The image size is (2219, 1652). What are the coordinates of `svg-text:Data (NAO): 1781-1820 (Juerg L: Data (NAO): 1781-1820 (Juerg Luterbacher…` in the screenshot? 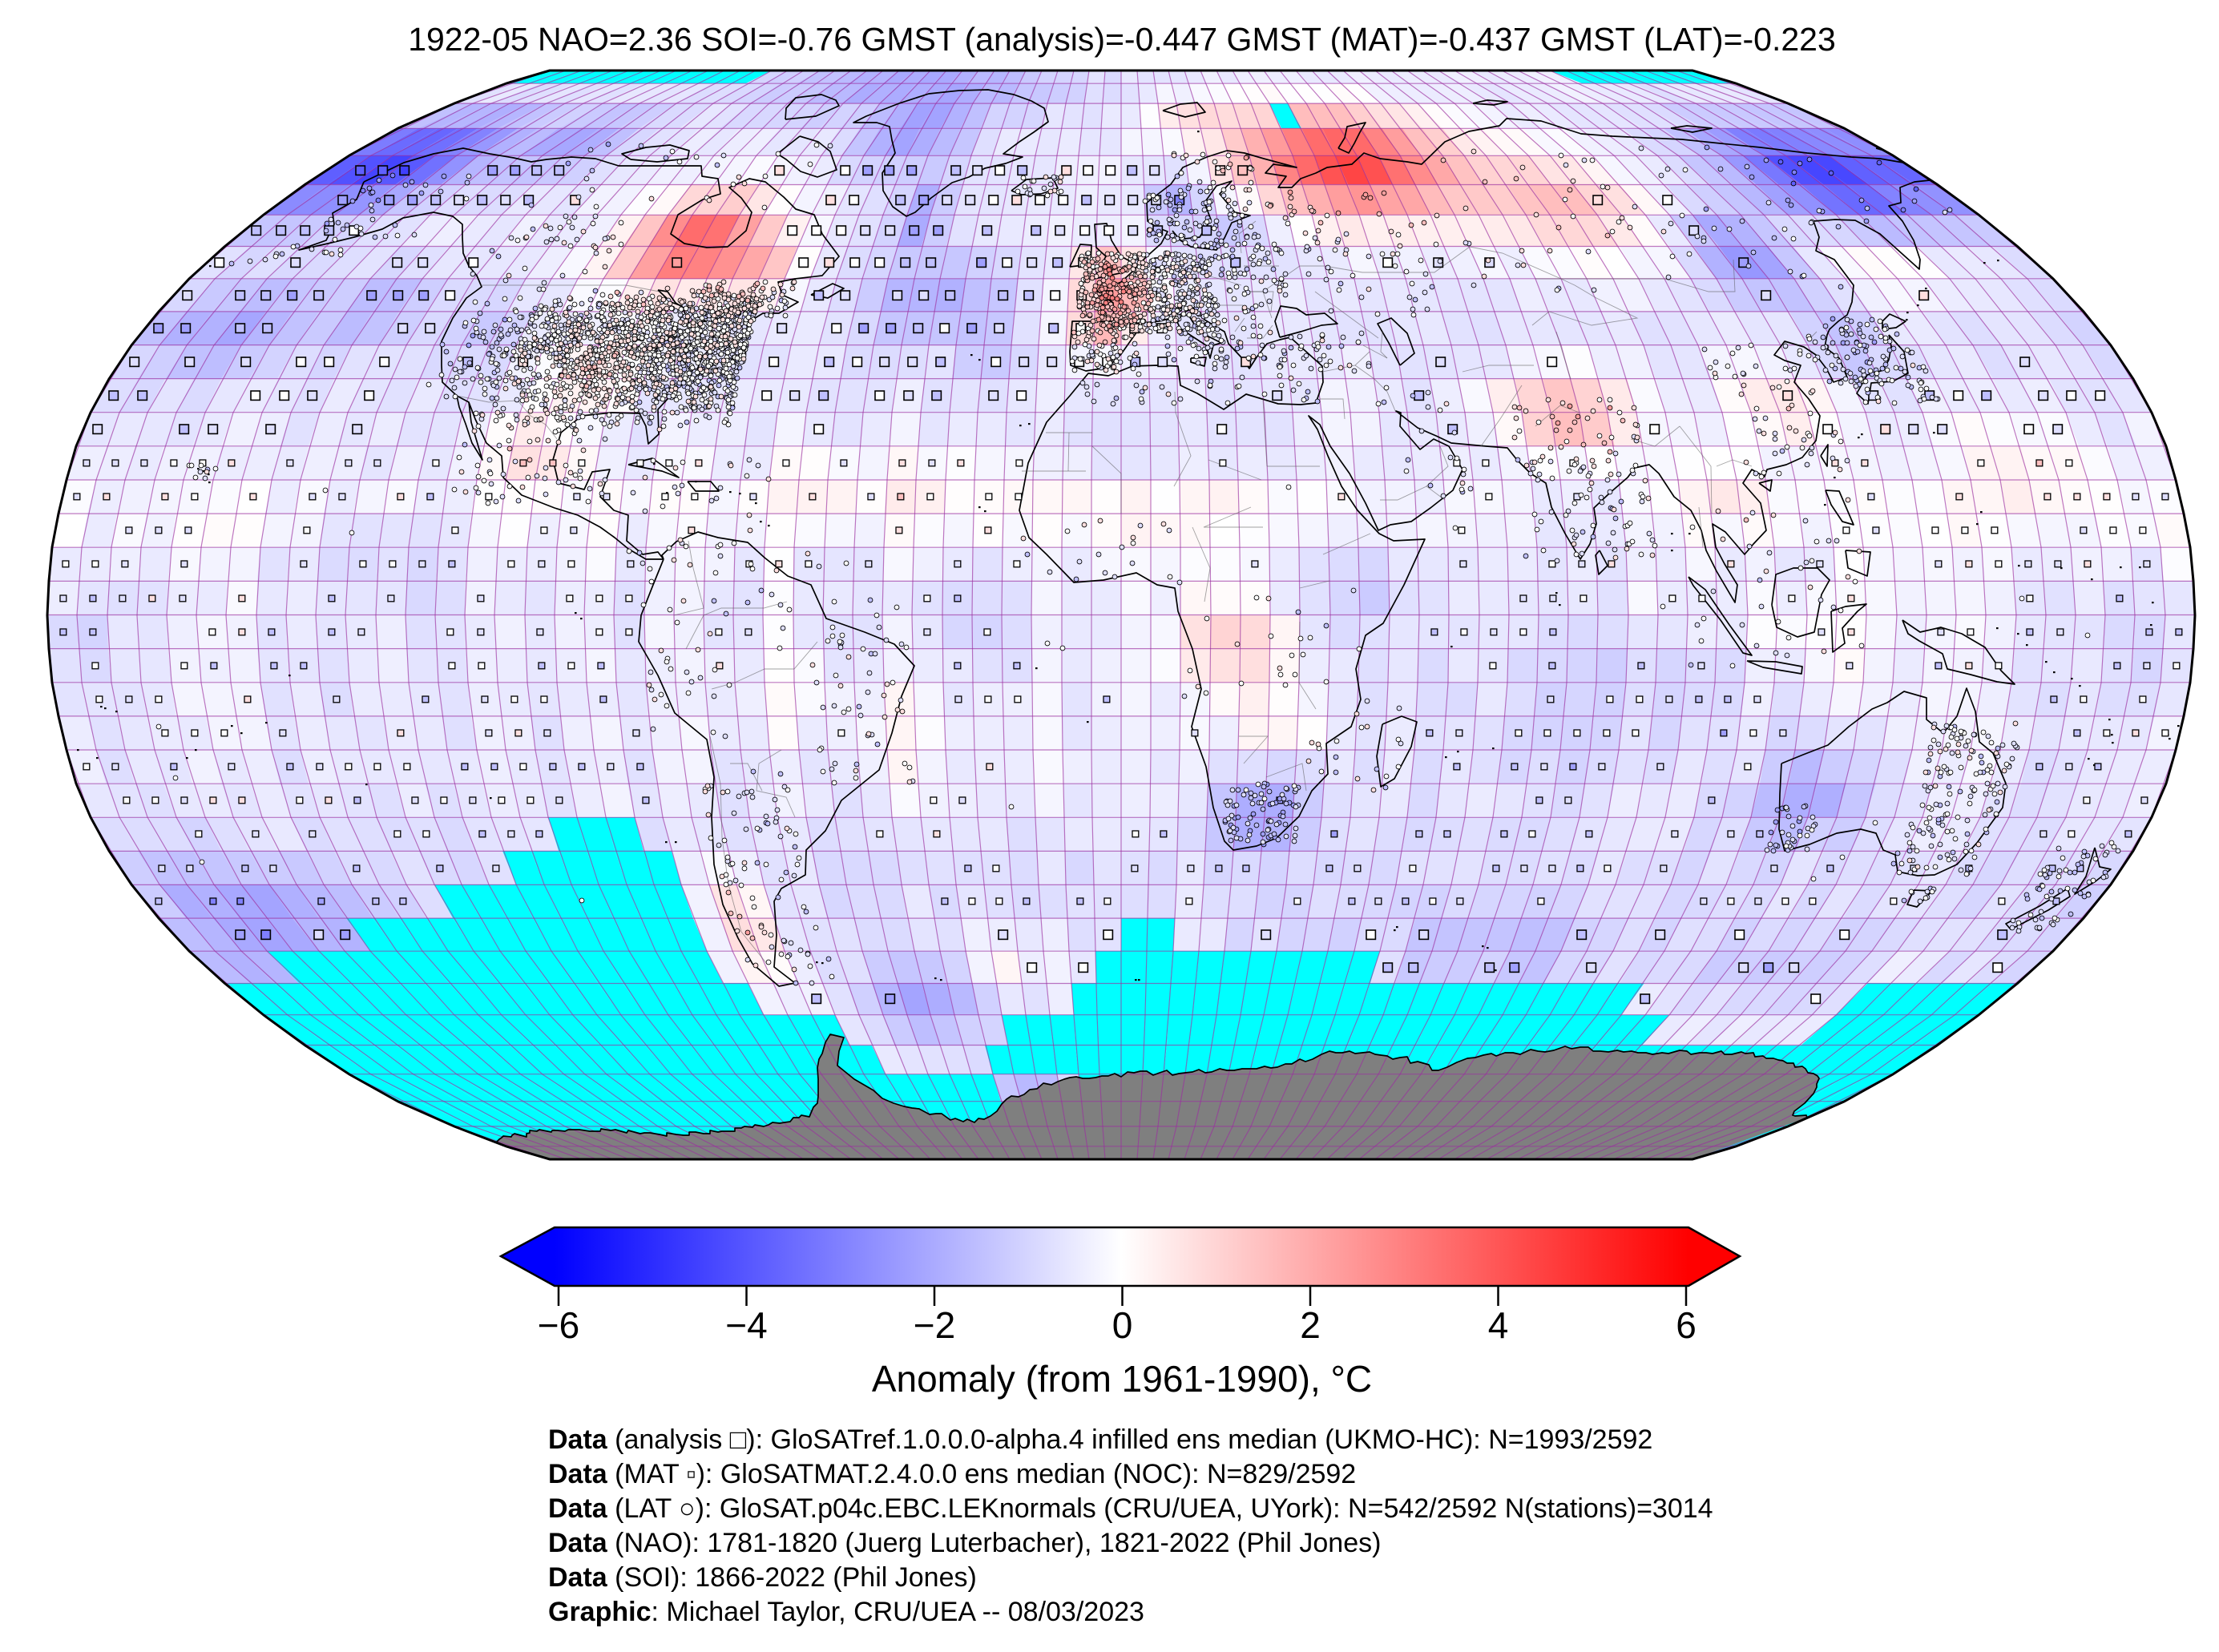 It's located at (965, 1543).